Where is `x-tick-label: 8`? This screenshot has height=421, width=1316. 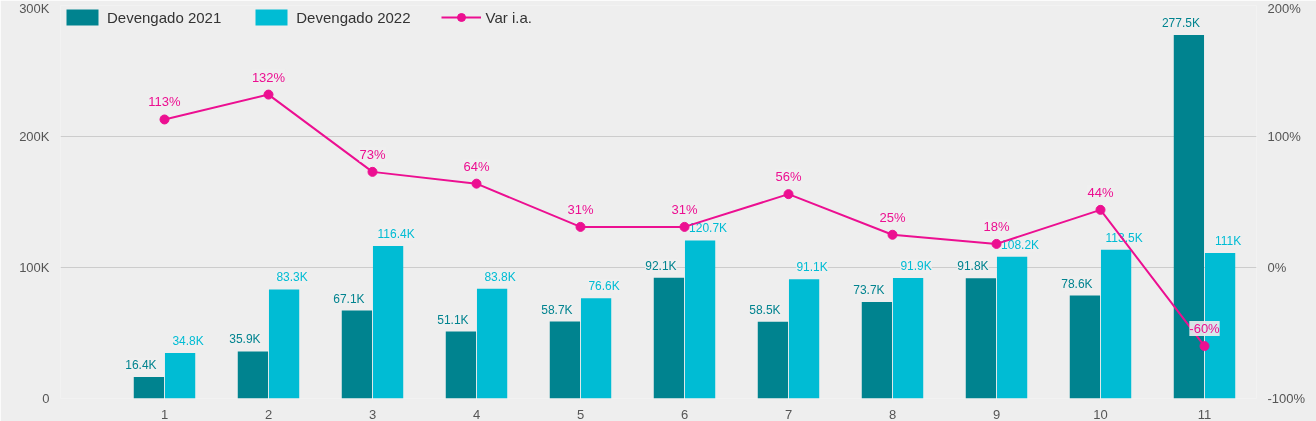
x-tick-label: 8 is located at coordinates (892, 413).